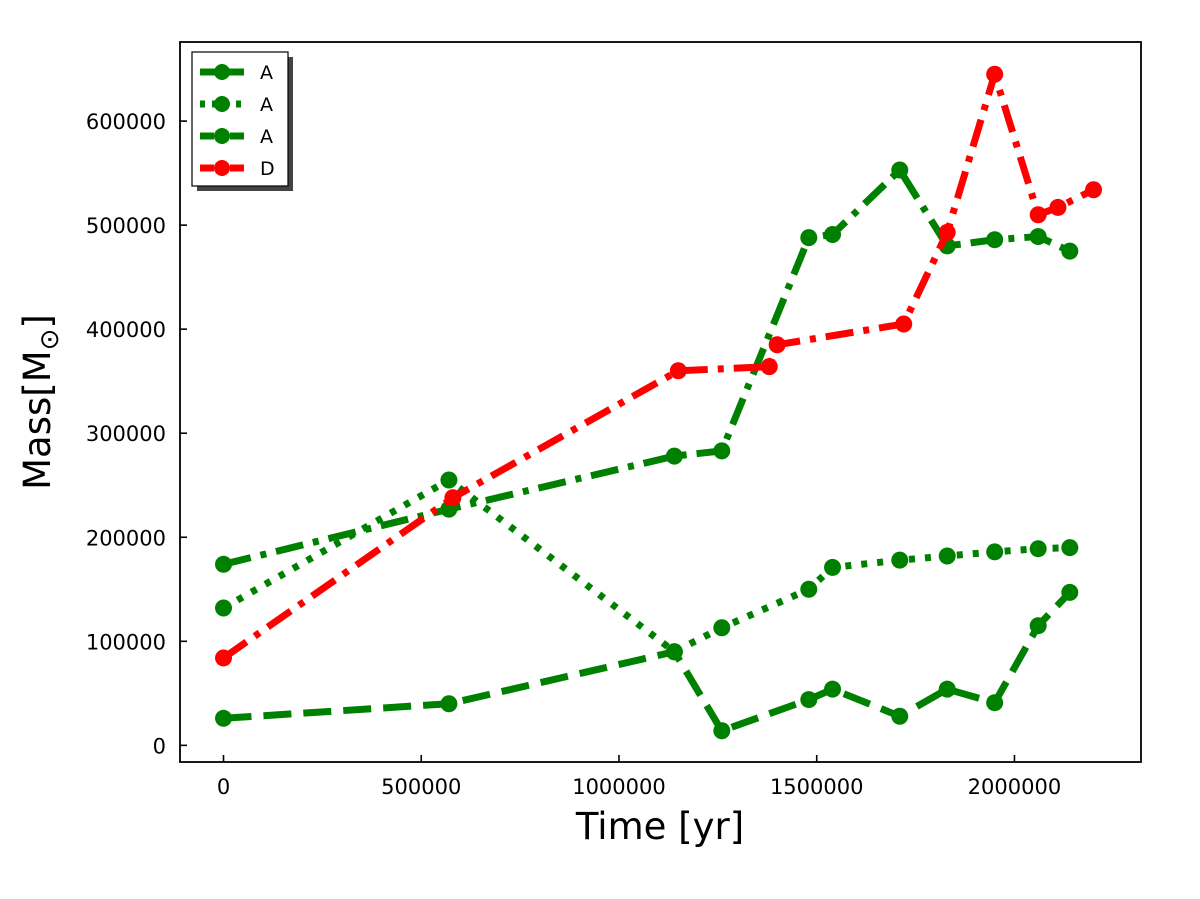  I want to click on y-axis-label-close: ], so click(37, 321).